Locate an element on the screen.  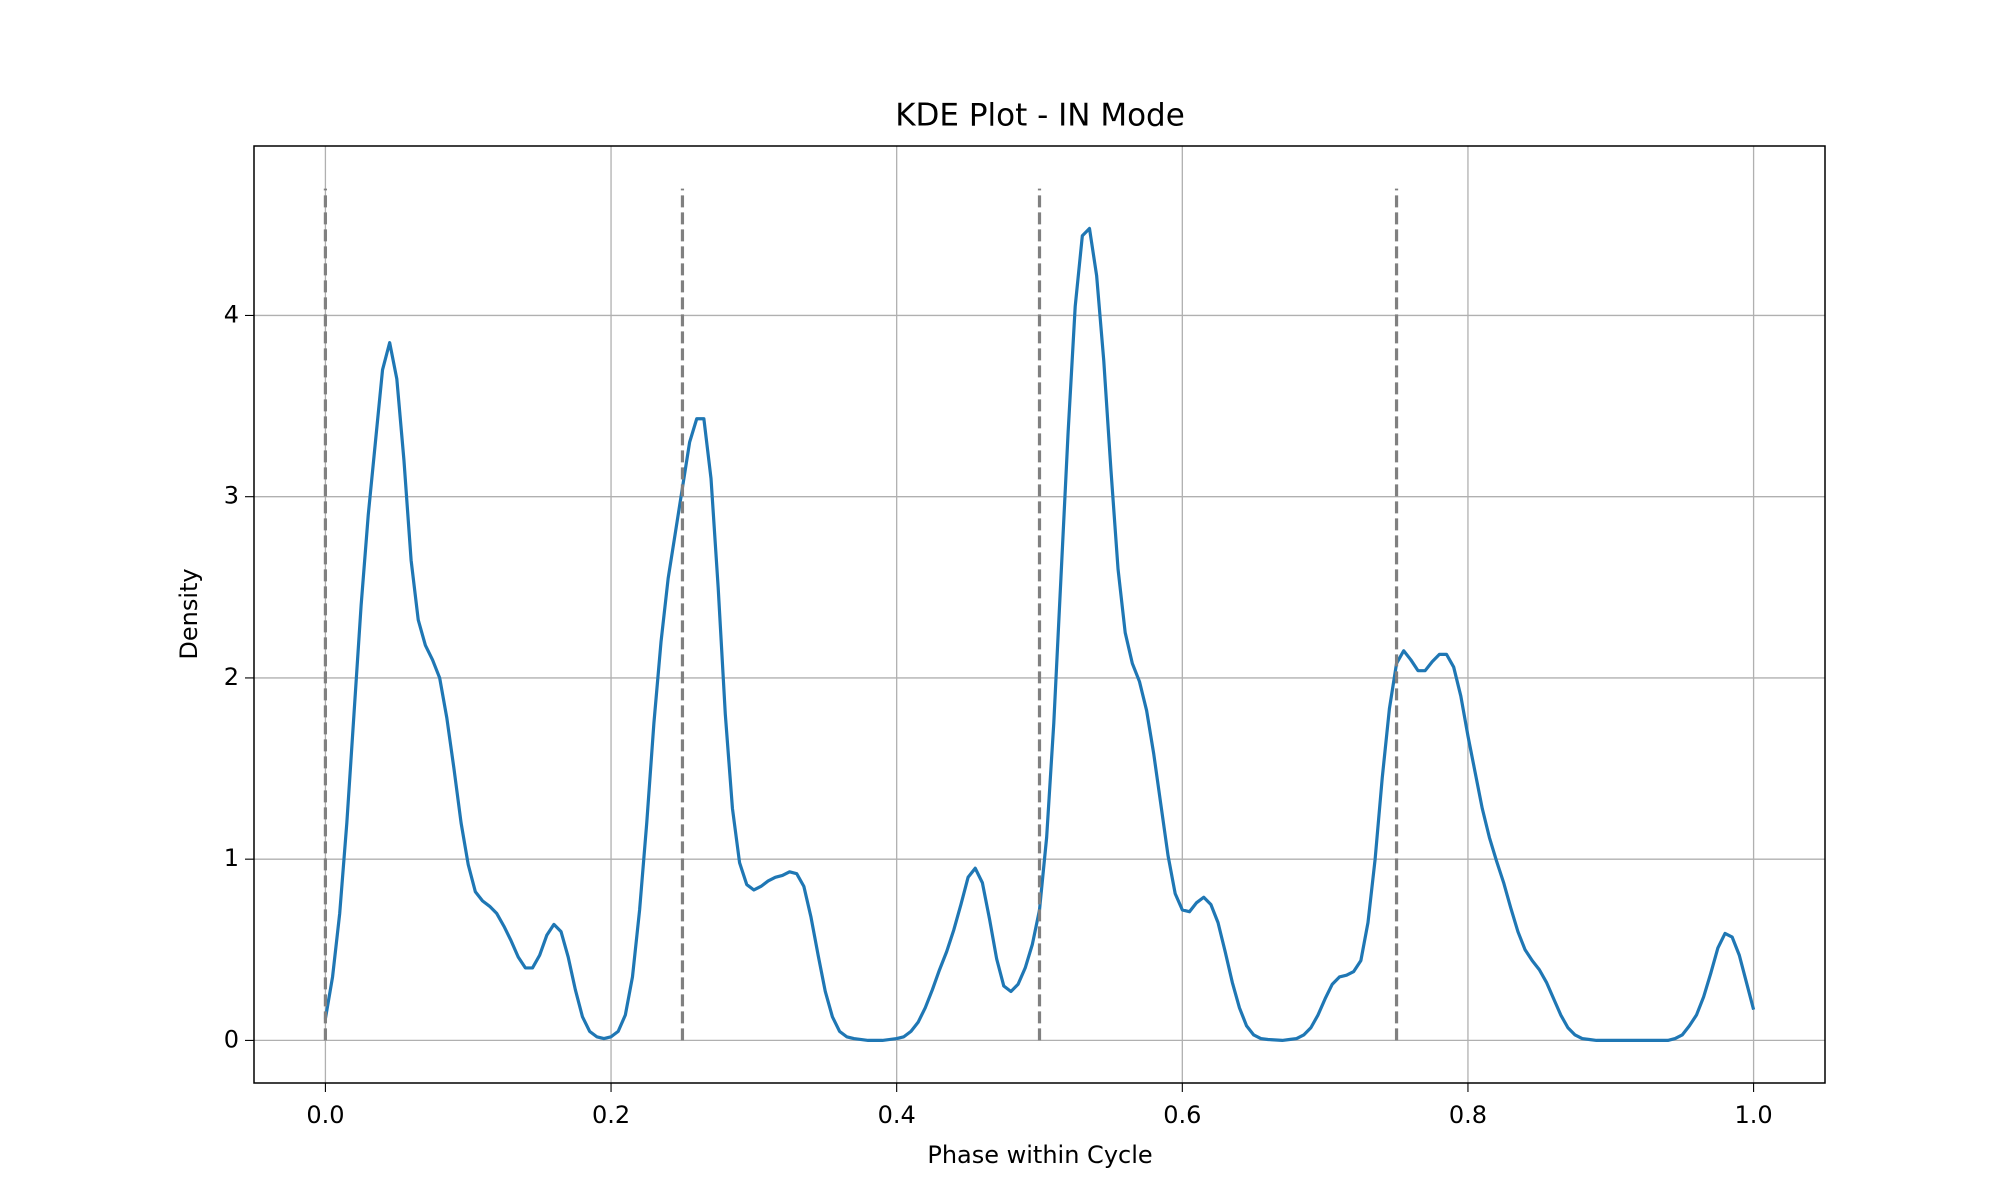
x-tick-label: 0.0 is located at coordinates (325, 1115).